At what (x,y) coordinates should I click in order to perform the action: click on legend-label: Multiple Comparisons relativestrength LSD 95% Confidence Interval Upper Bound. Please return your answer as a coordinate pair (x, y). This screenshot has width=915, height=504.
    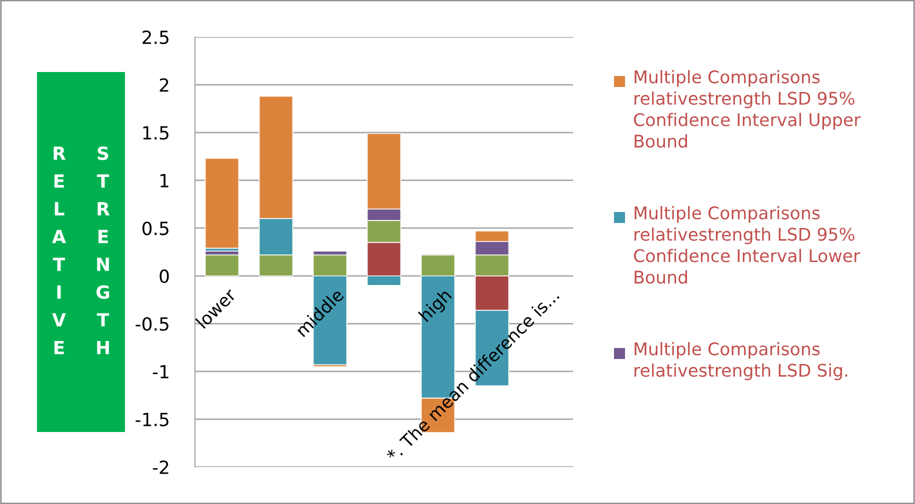
    Looking at the image, I should click on (747, 109).